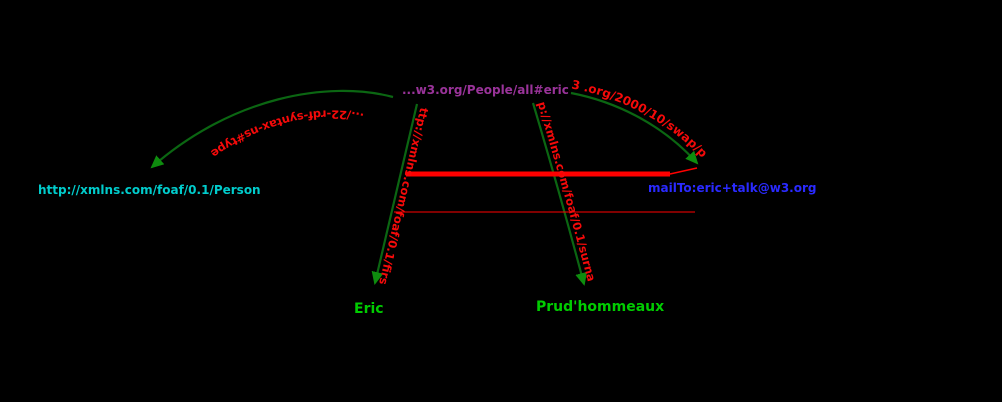  Describe the element at coordinates (369, 309) in the screenshot. I see `node-first-name-literal: Eric` at that location.